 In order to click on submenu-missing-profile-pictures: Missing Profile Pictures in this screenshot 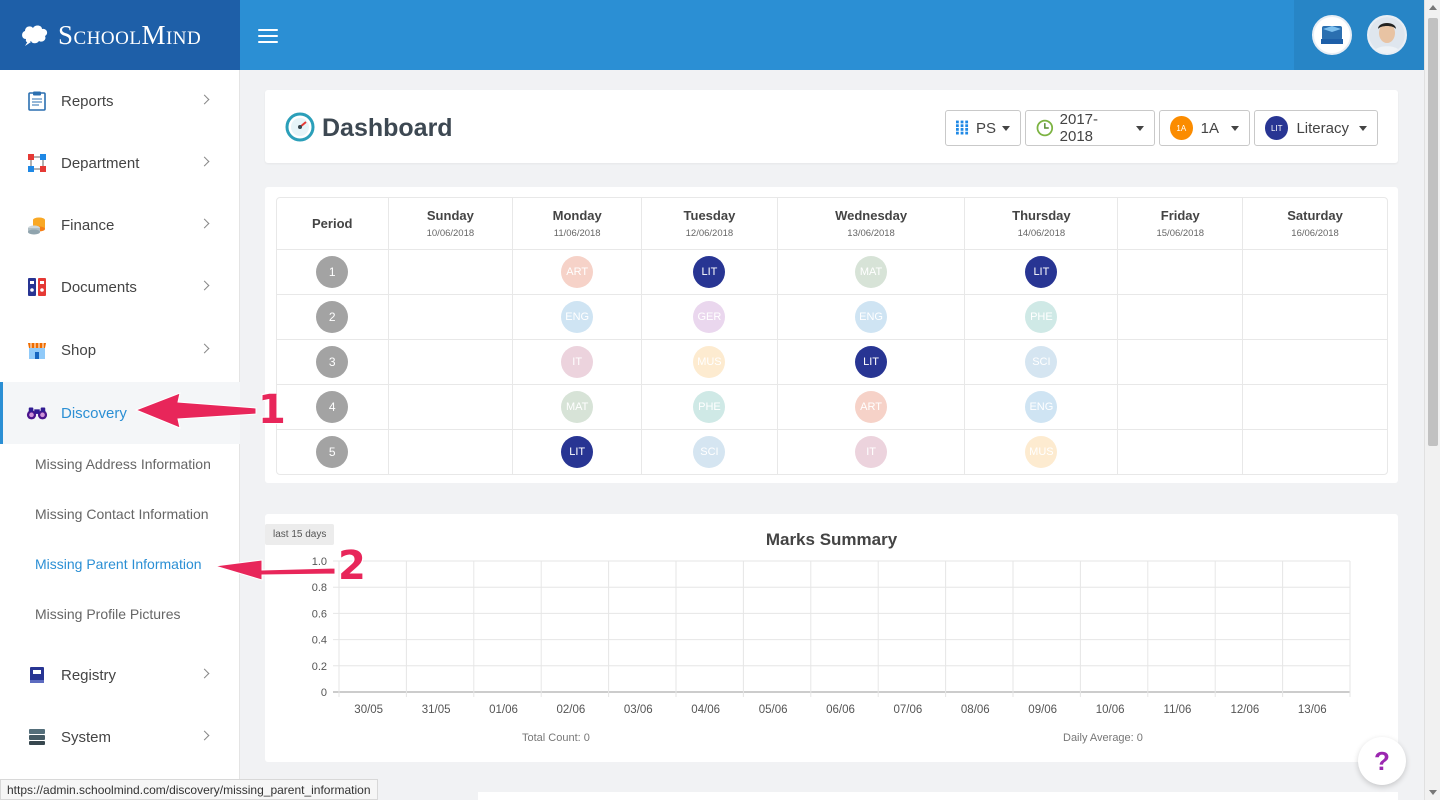, I will do `click(108, 614)`.